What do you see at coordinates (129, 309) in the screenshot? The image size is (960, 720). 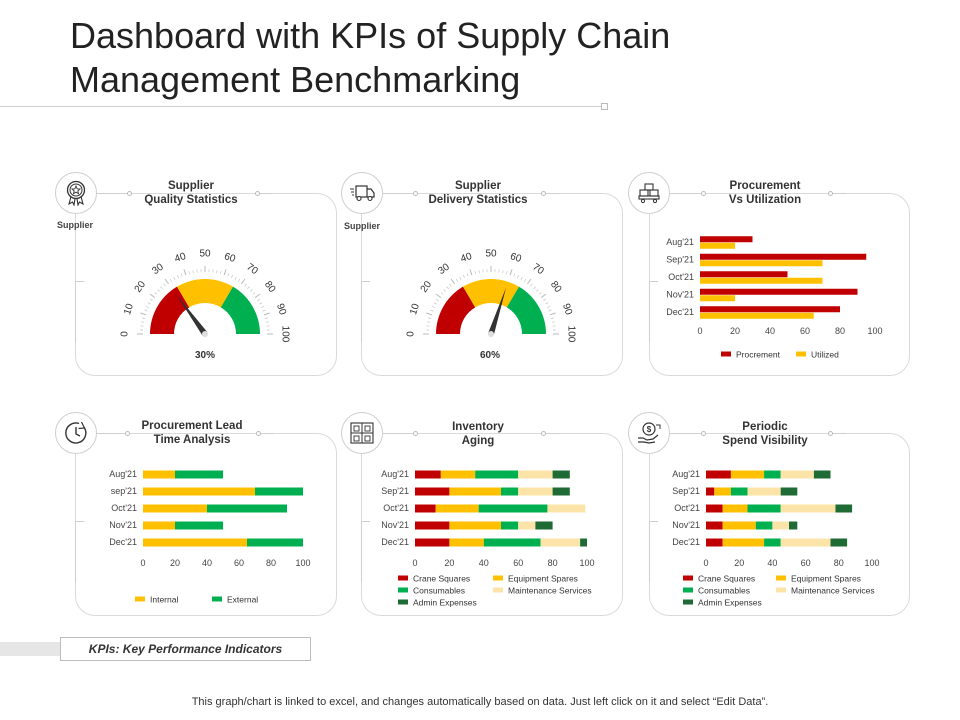 I see `gauge-tick-label: 10` at bounding box center [129, 309].